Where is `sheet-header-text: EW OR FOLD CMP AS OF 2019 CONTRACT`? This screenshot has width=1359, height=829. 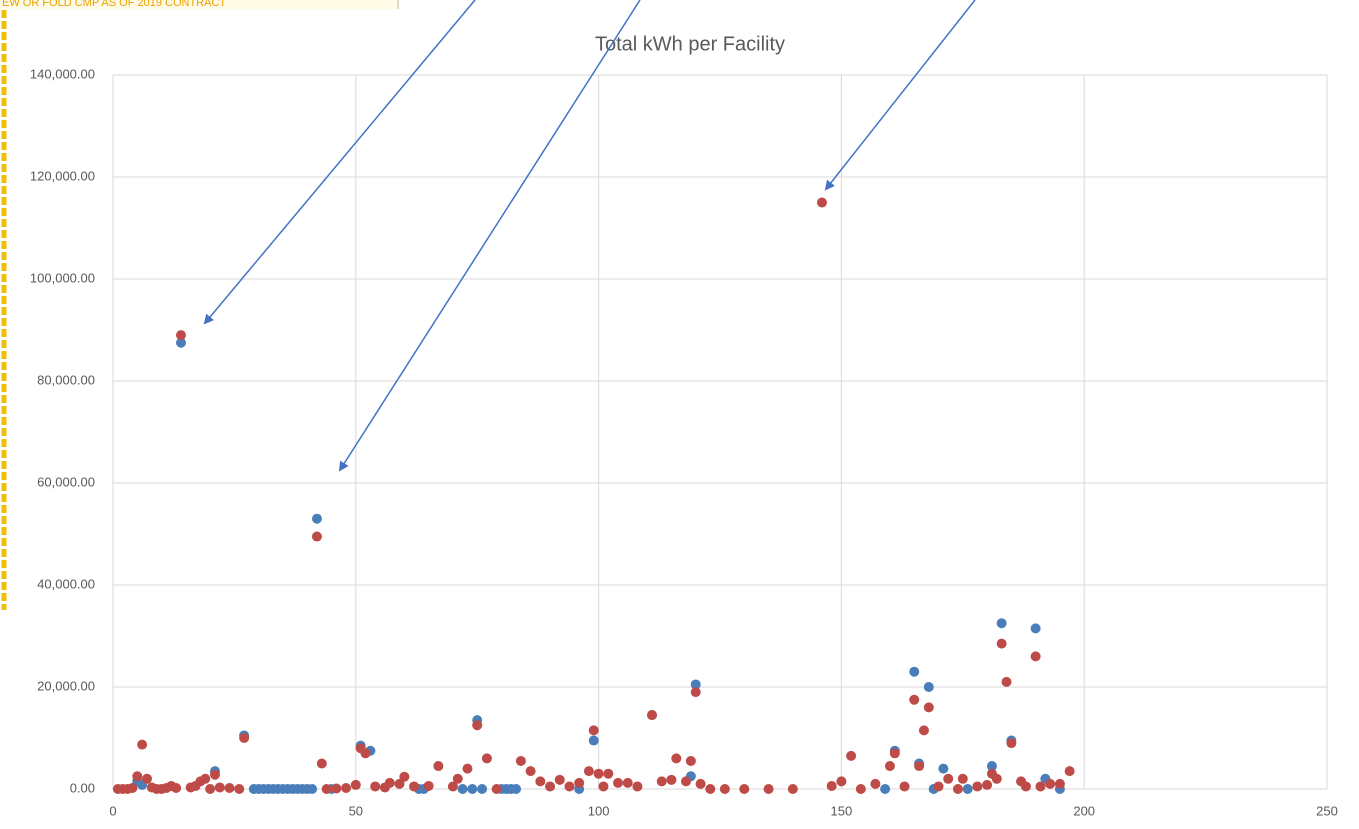
sheet-header-text: EW OR FOLD CMP AS OF 2019 CONTRACT is located at coordinates (114, 4).